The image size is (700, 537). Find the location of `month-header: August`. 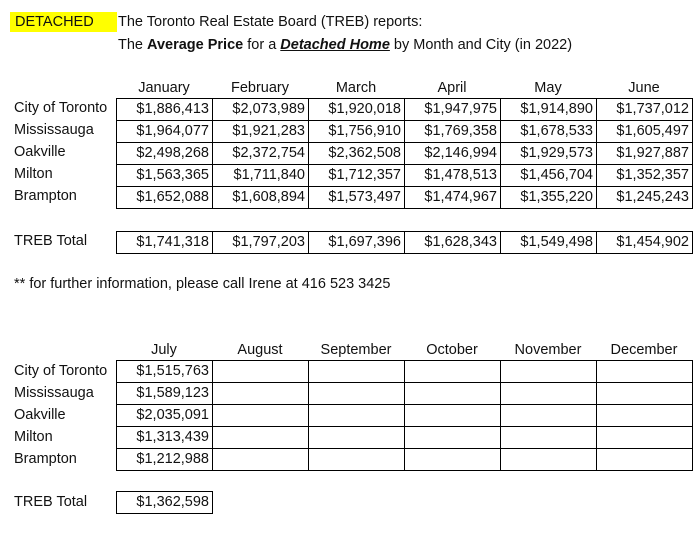

month-header: August is located at coordinates (260, 350).